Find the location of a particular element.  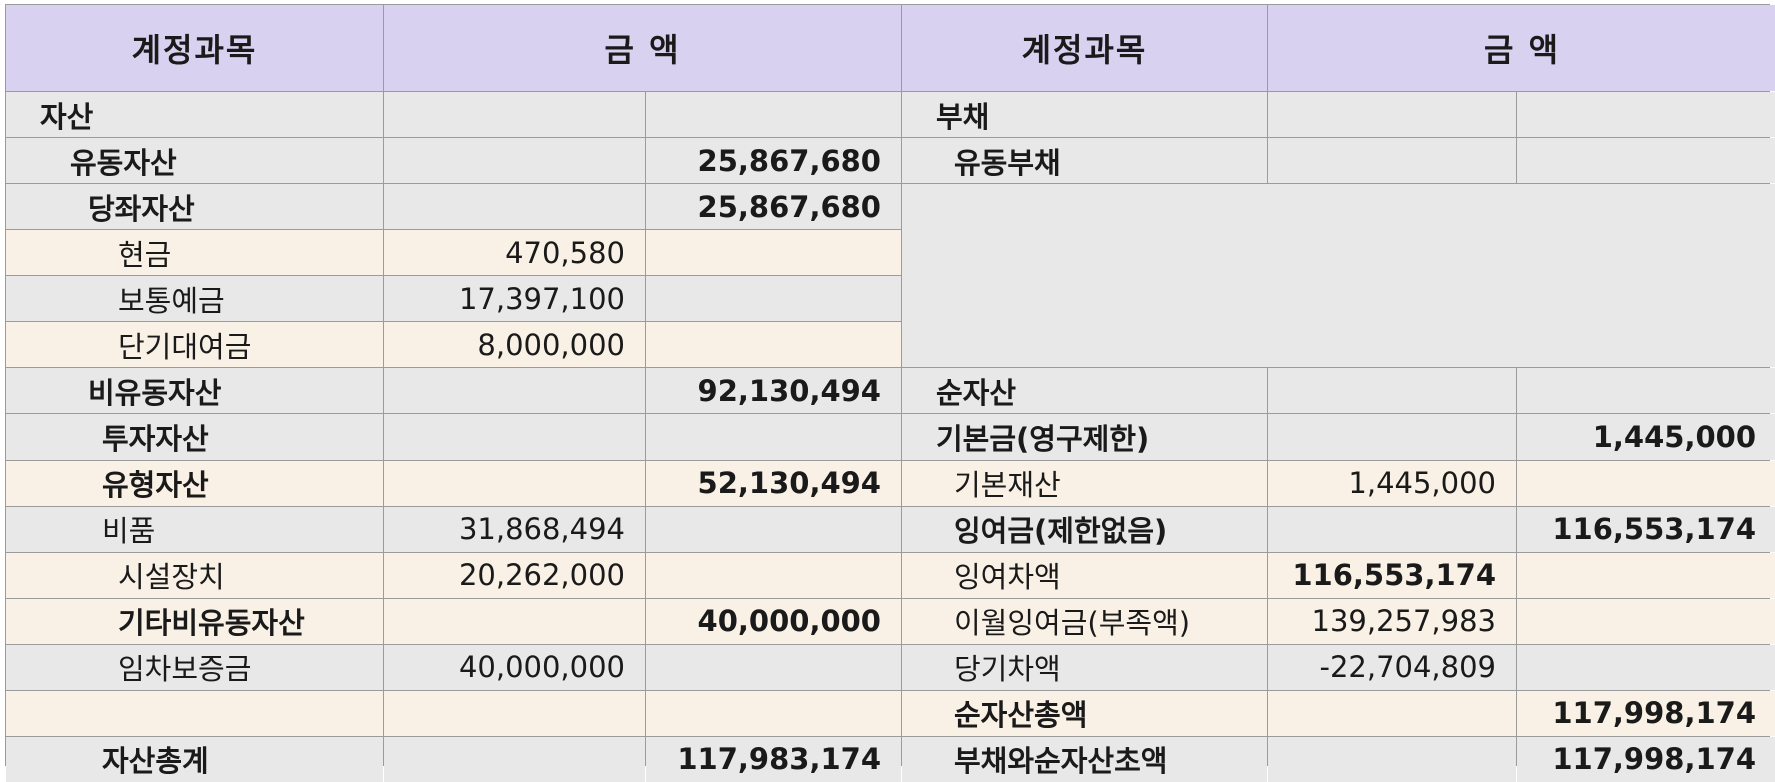

value-endowment: 1,445,000 is located at coordinates (1646, 437).